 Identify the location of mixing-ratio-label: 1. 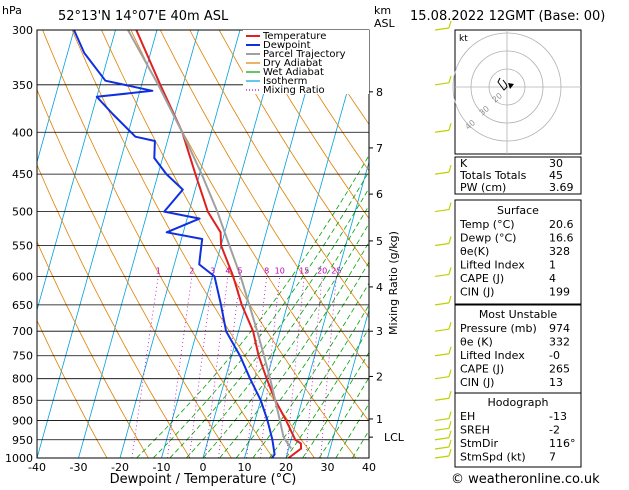
(158, 270).